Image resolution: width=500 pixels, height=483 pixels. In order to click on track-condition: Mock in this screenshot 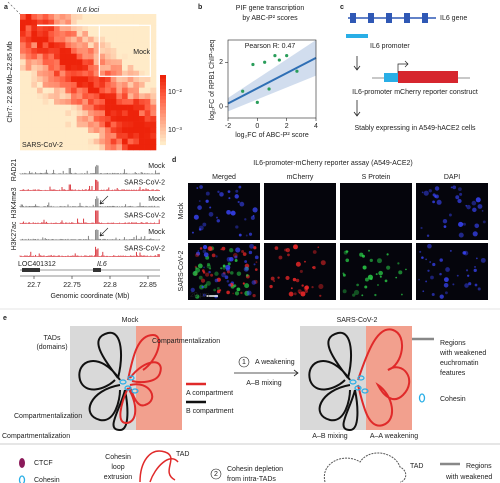, I will do `click(156, 166)`.